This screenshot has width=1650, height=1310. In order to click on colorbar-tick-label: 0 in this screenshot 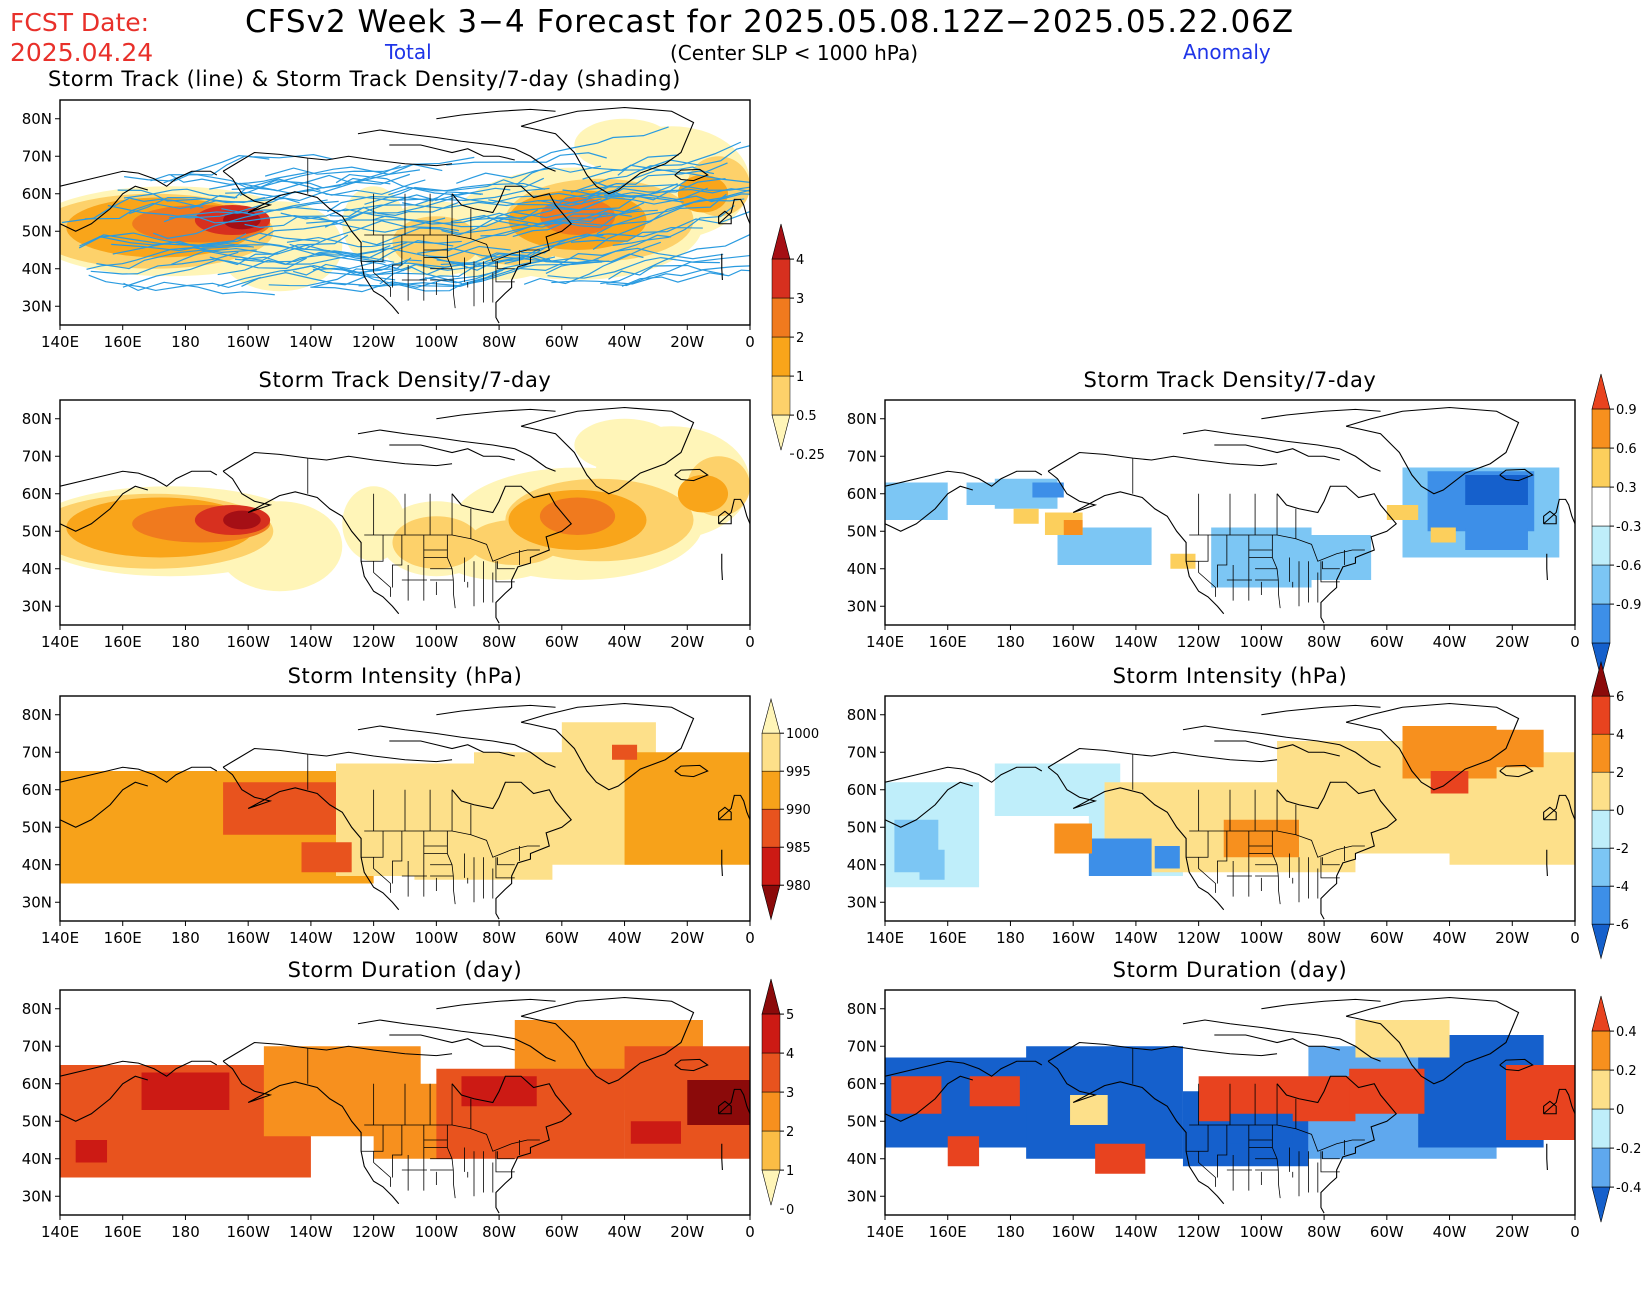, I will do `click(1620, 811)`.